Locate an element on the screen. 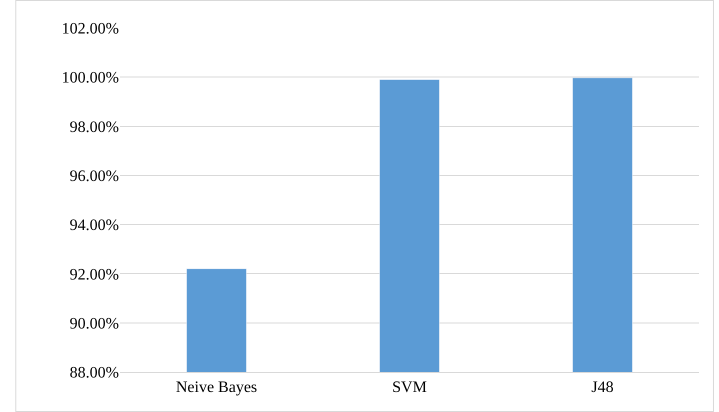 This screenshot has width=719, height=412. x-tick-label: Neive Bayes is located at coordinates (217, 387).